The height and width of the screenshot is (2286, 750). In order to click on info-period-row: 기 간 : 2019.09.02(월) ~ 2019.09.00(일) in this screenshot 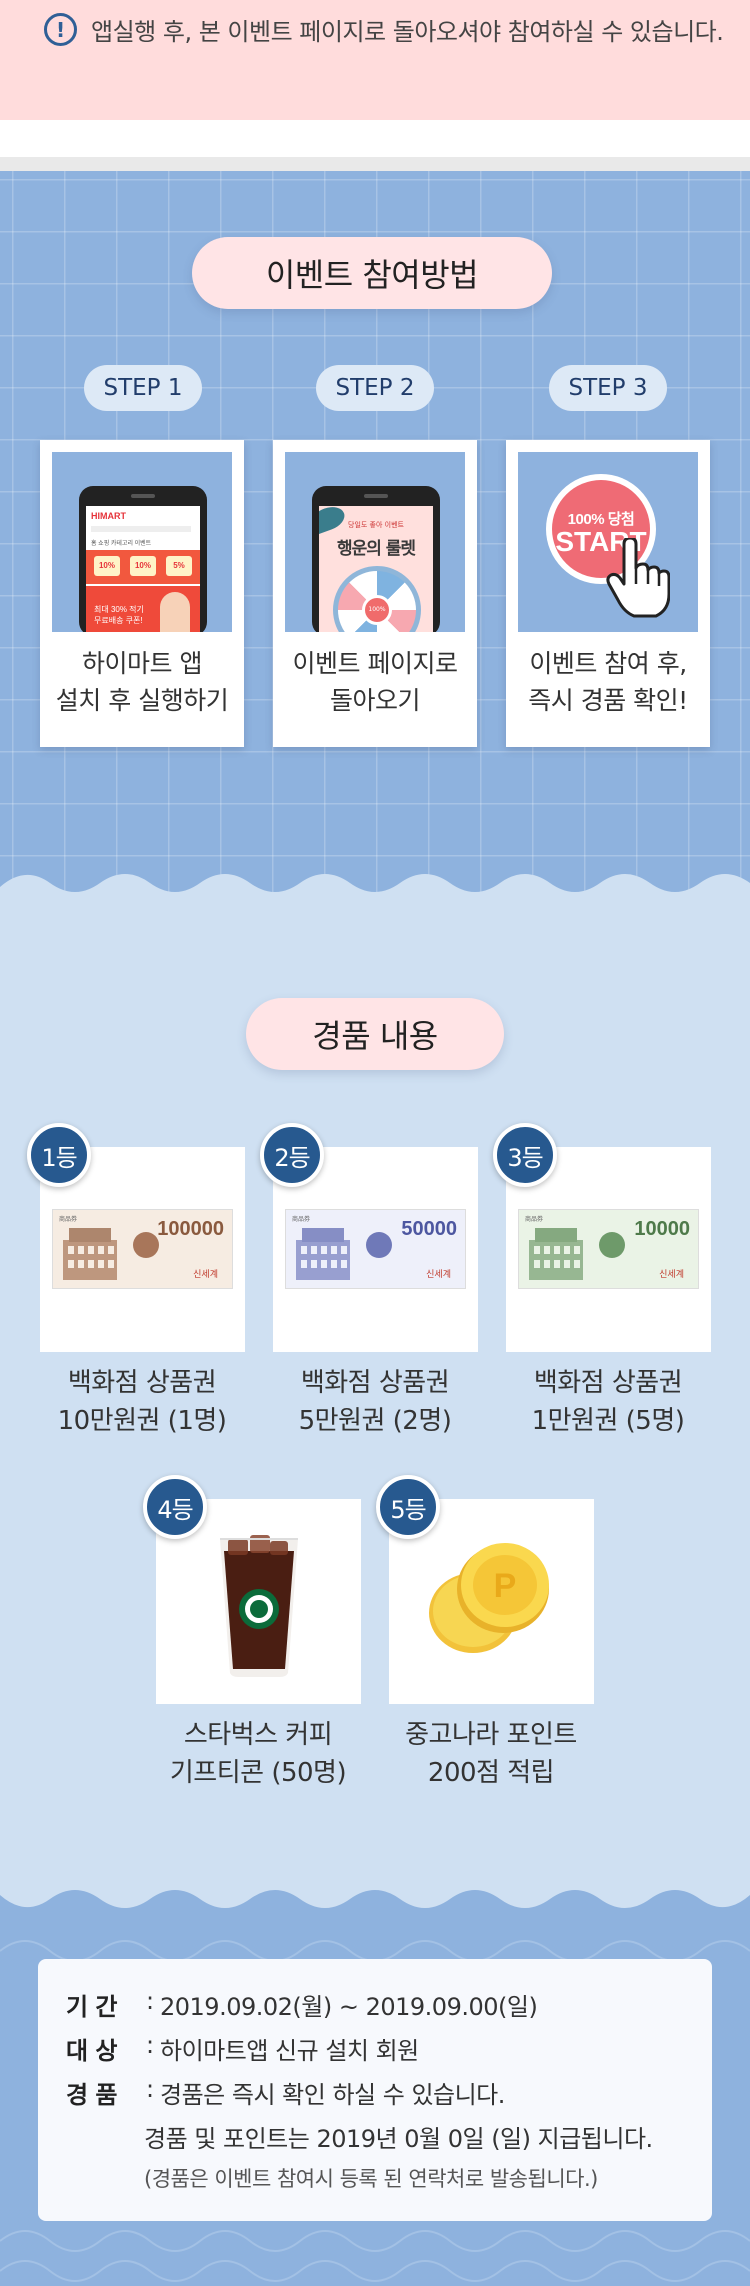, I will do `click(302, 2004)`.